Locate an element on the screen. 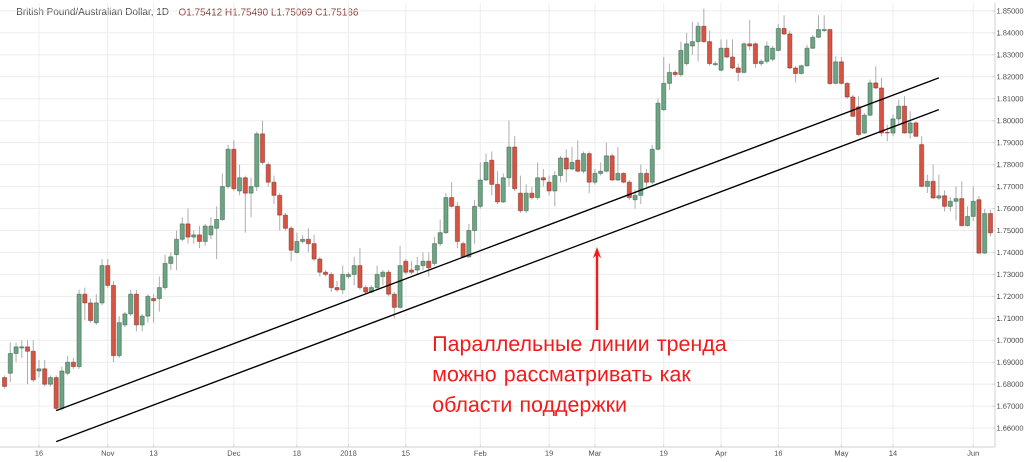 The image size is (1024, 462). chart-title: British Pound/Australian Dollar, 1D is located at coordinates (93, 12).